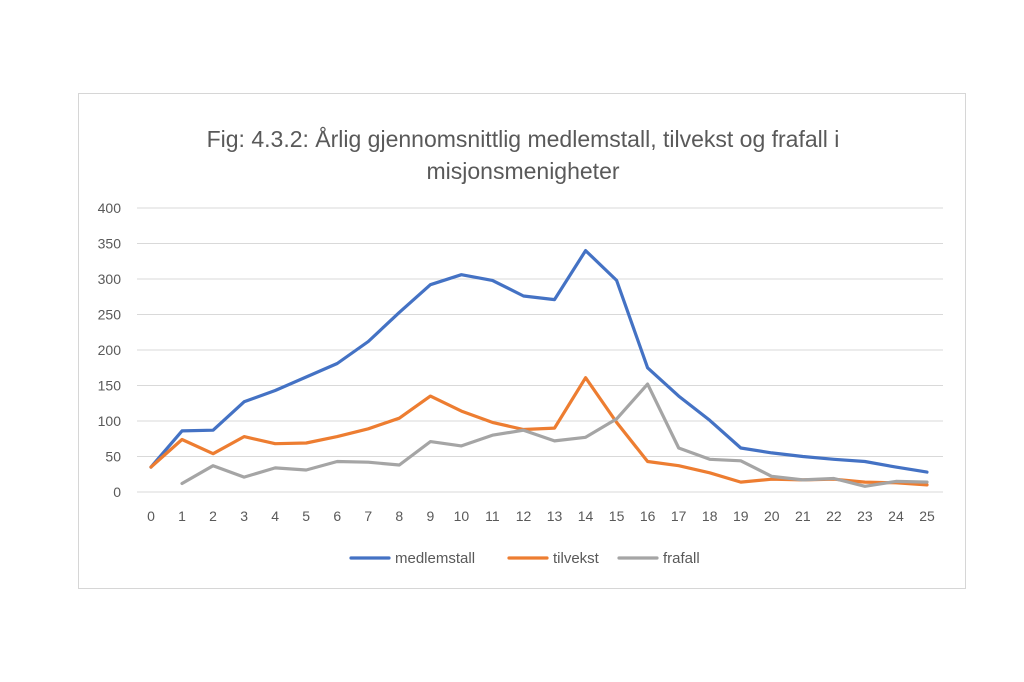 The height and width of the screenshot is (682, 1024). What do you see at coordinates (576, 558) in the screenshot?
I see `legend-label-tilvekst: tilvekst` at bounding box center [576, 558].